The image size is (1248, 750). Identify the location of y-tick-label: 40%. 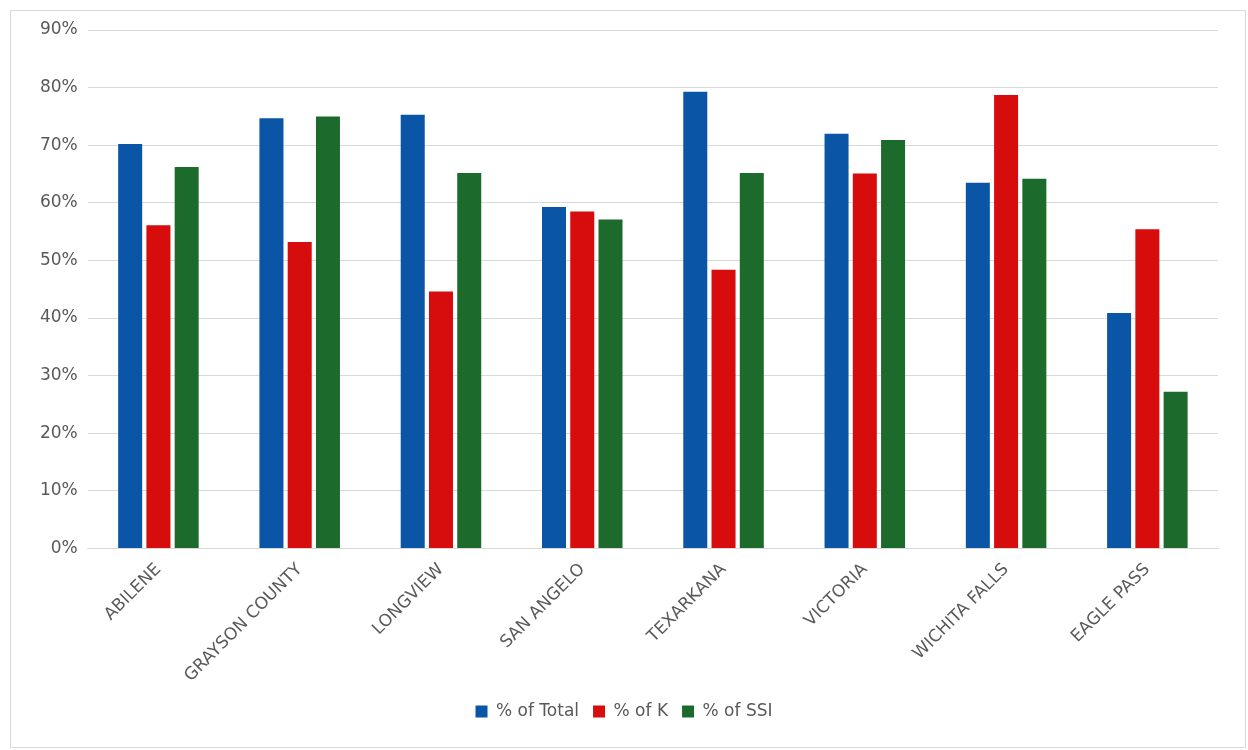
(58, 316).